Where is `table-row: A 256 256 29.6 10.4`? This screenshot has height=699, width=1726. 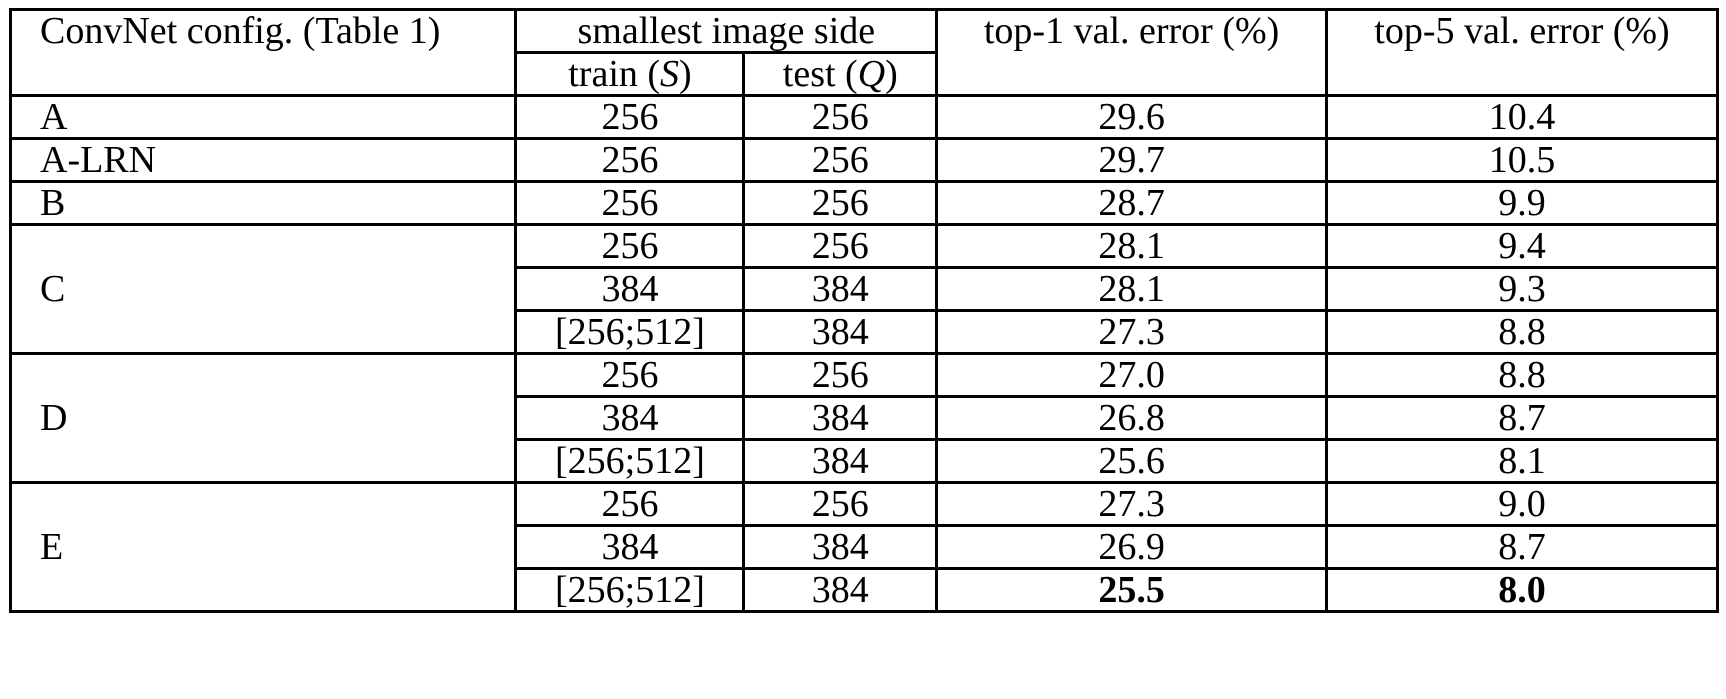 table-row: A 256 256 29.6 10.4 is located at coordinates (863, 117).